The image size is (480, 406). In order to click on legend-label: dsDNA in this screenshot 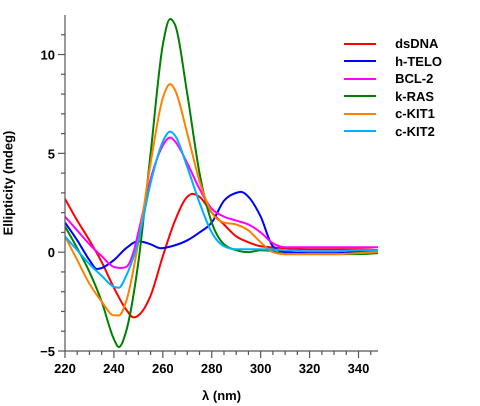, I will do `click(416, 44)`.